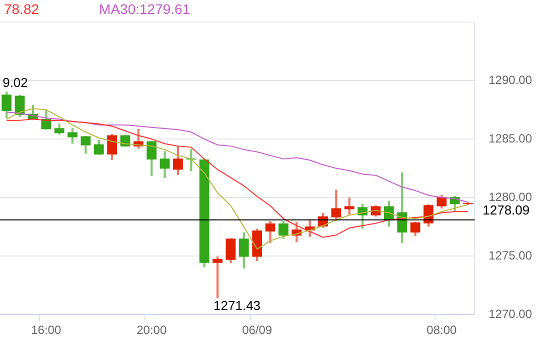  Describe the element at coordinates (510, 197) in the screenshot. I see `y-tick-label: 1280.00` at that location.